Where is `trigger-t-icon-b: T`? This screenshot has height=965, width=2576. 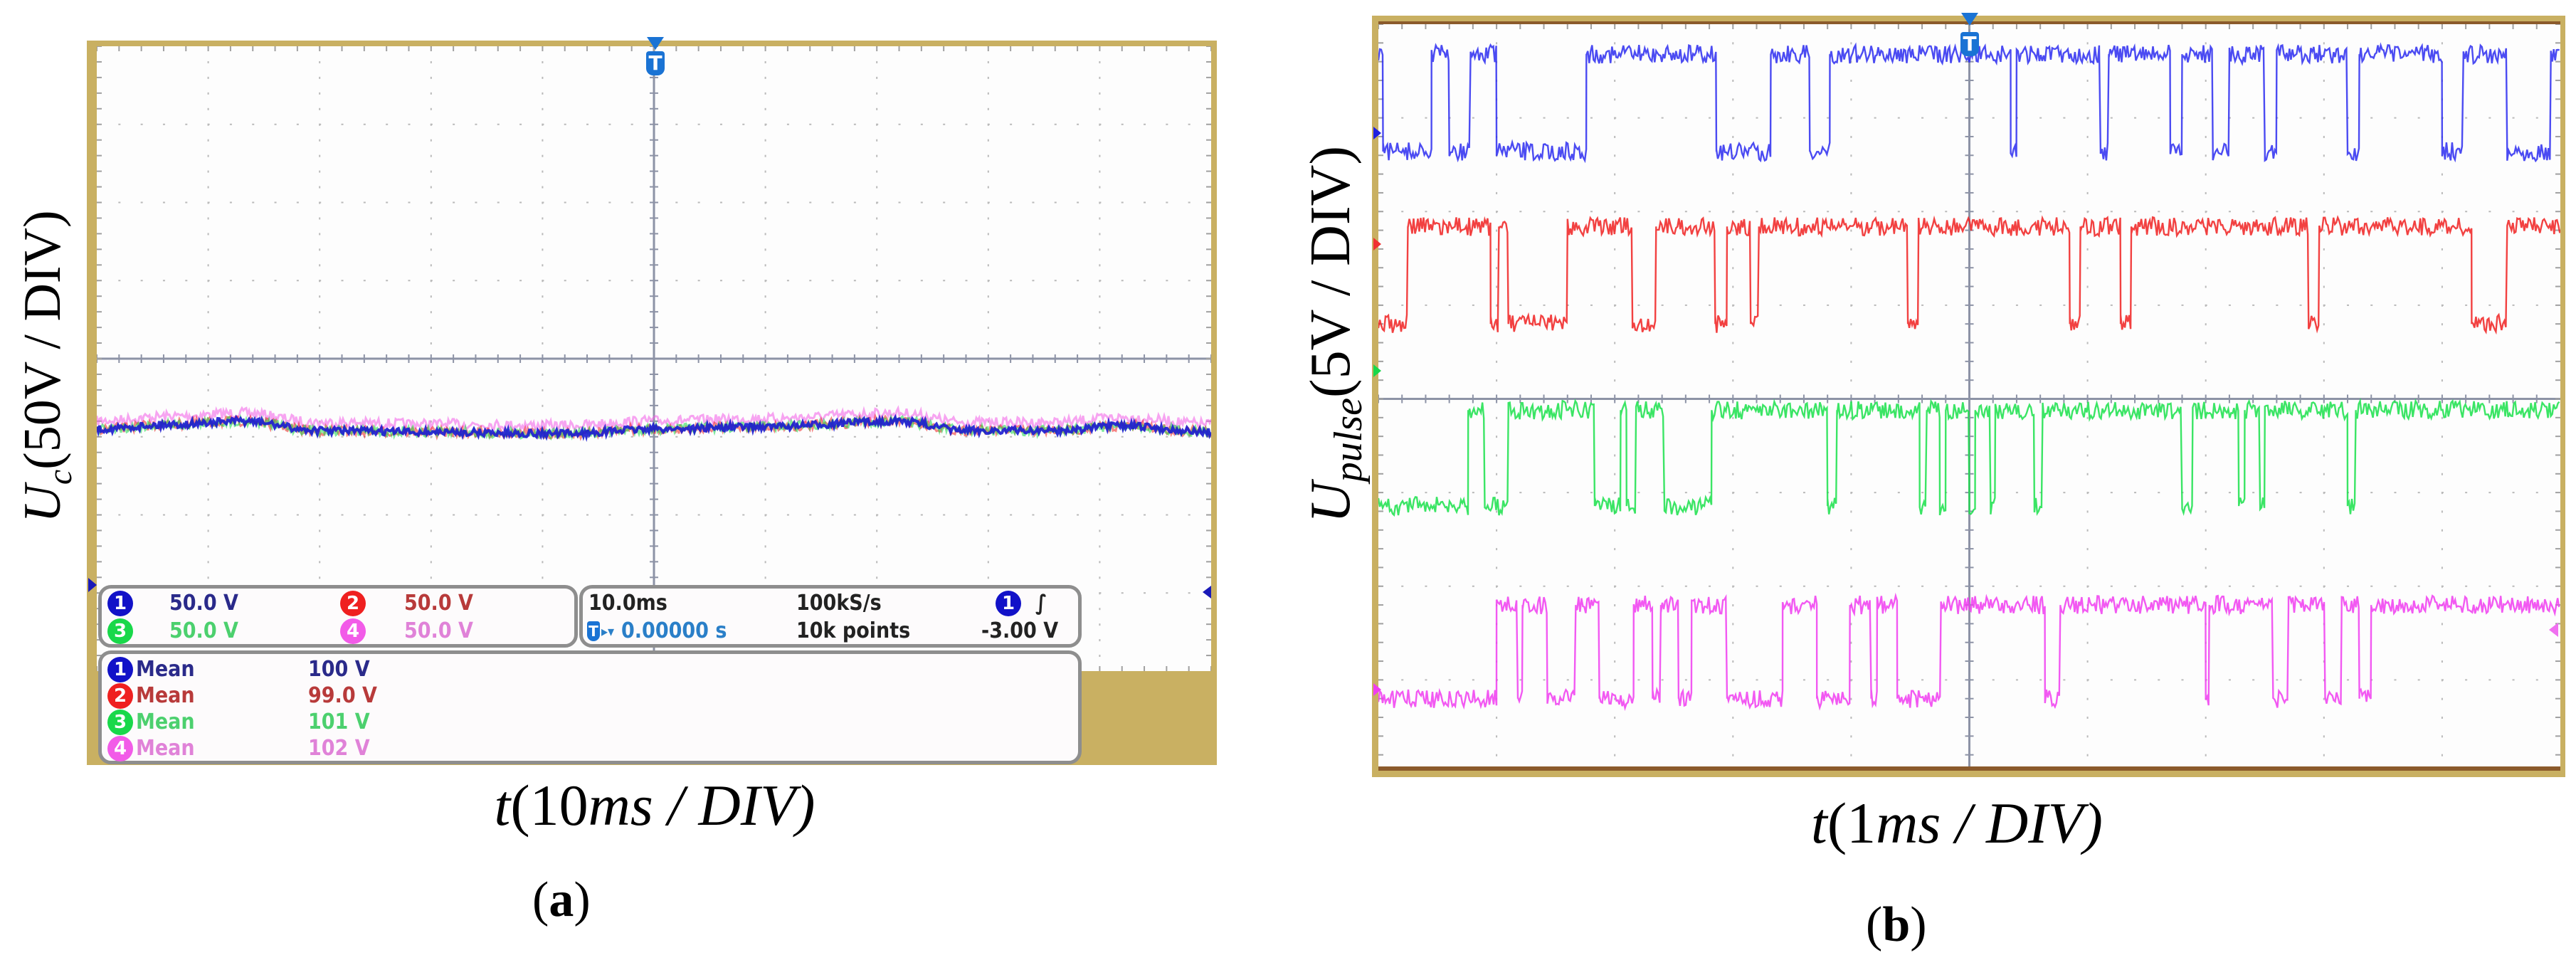 trigger-t-icon-b: T is located at coordinates (1970, 44).